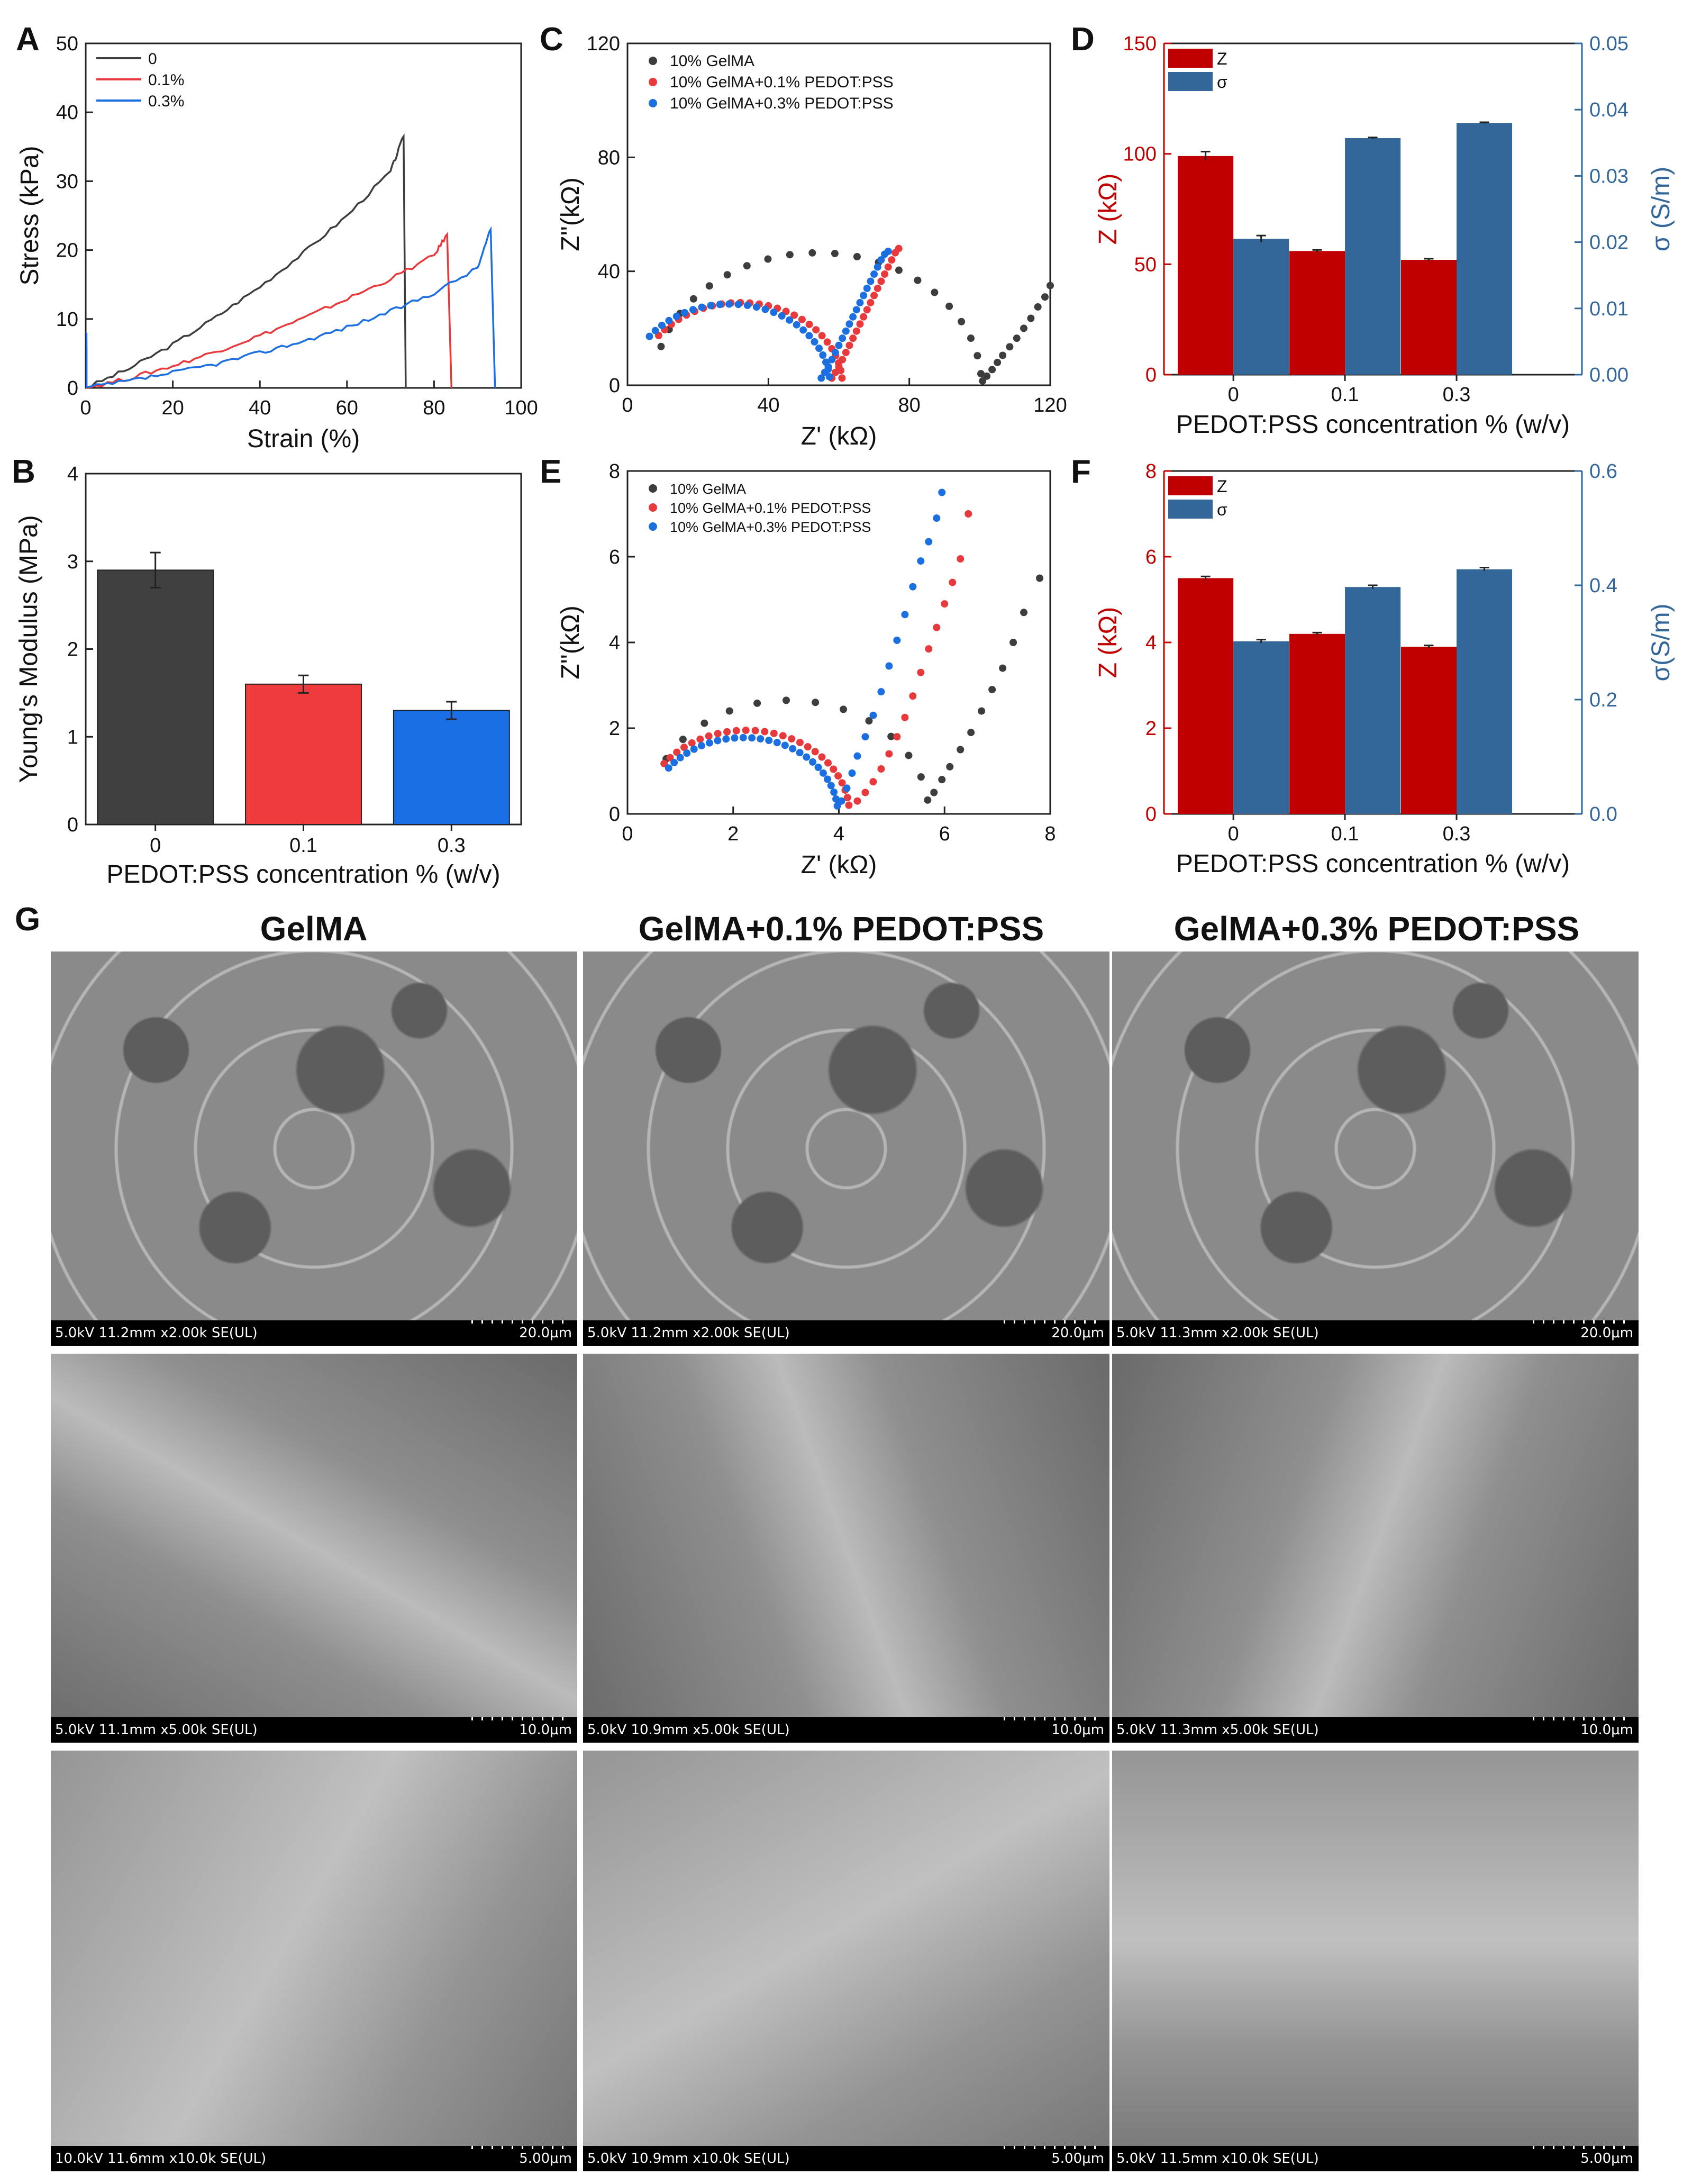  Describe the element at coordinates (1375, 1961) in the screenshot. I see `sem-image: 5.0kV 11.5mm x10.0k SE(UL) 5.00μm` at that location.